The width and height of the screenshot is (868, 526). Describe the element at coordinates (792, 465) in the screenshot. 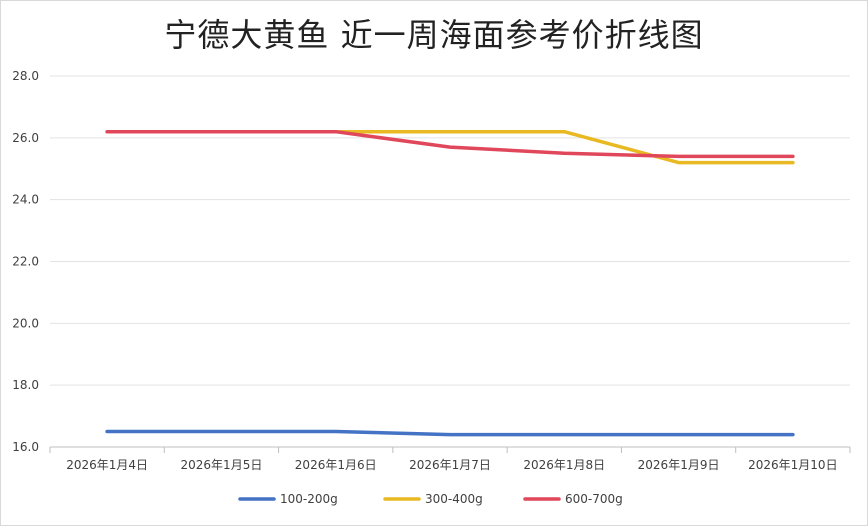

I see `x-tick-label: 2026年1月10日` at that location.